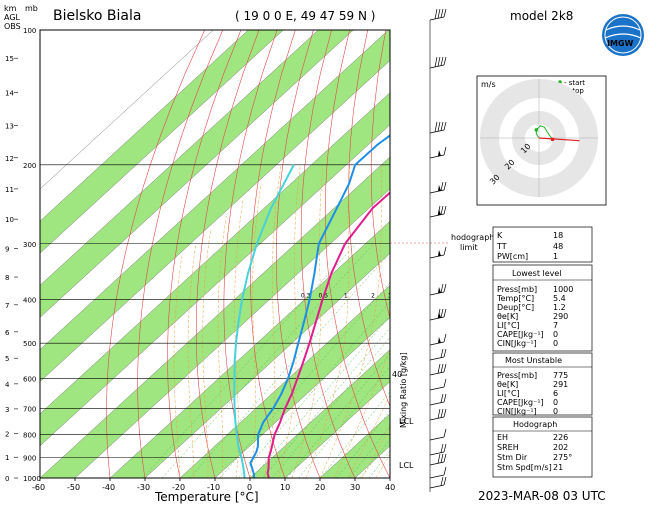 This screenshot has width=659, height=507. Describe the element at coordinates (29, 344) in the screenshot. I see `pressure-tick-label: 500` at that location.